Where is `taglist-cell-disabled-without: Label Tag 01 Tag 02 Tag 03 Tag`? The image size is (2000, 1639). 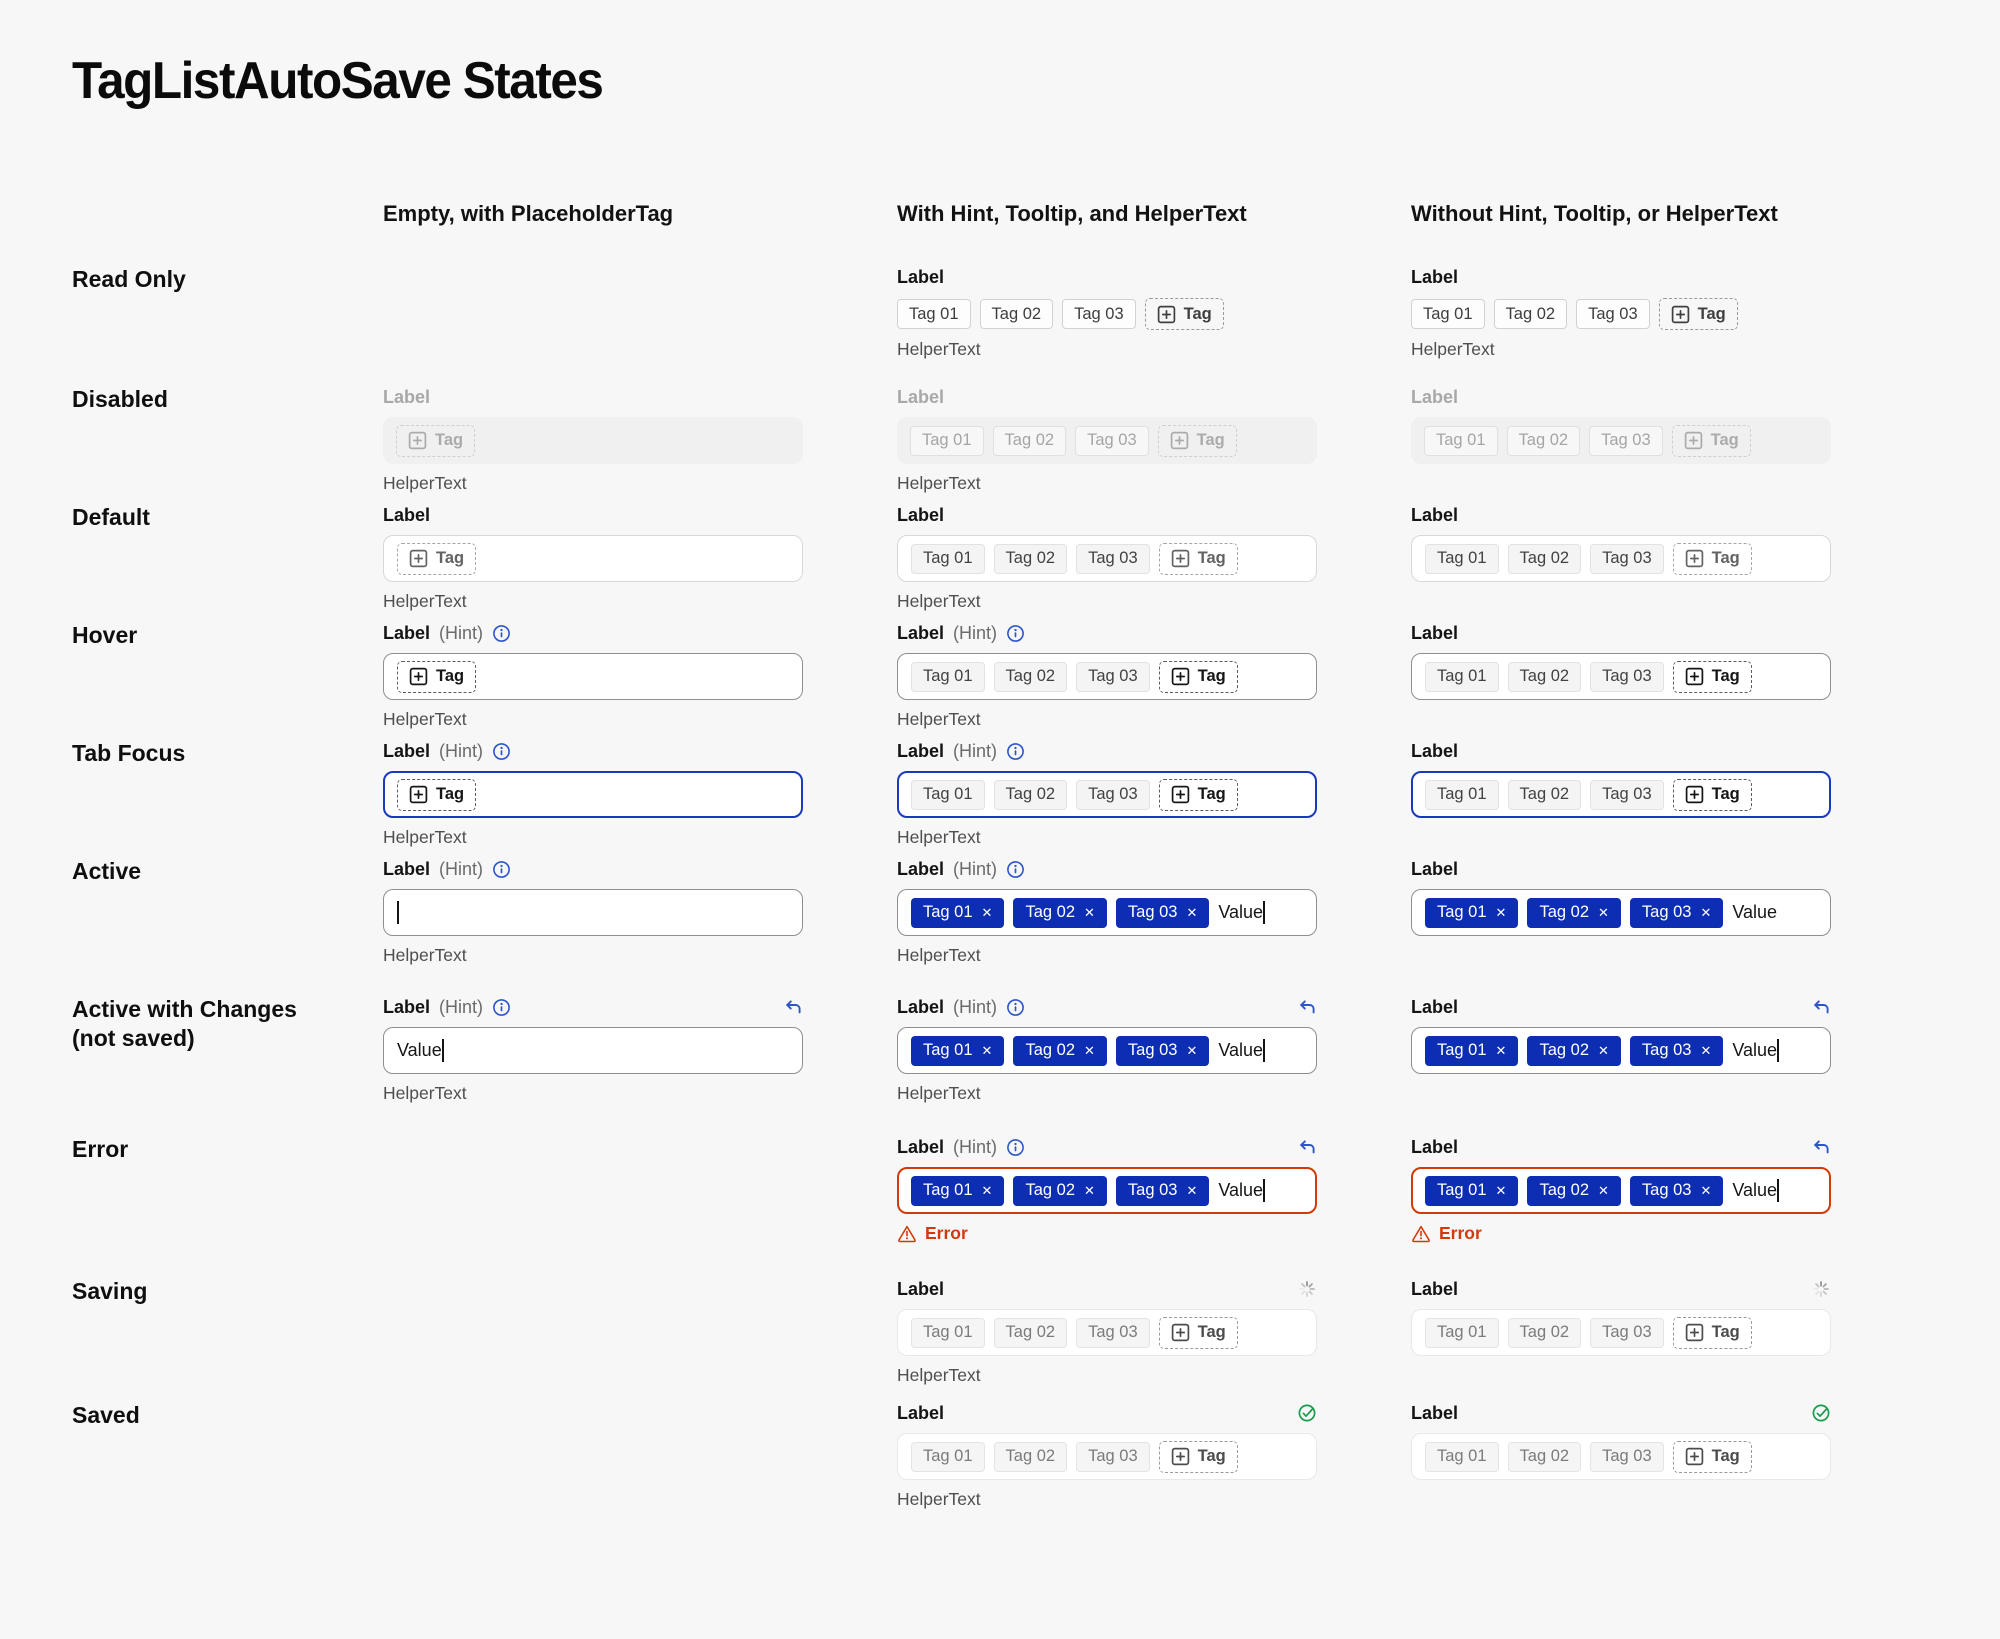 taglist-cell-disabled-without: Label Tag 01 Tag 02 Tag 03 Tag is located at coordinates (1621, 424).